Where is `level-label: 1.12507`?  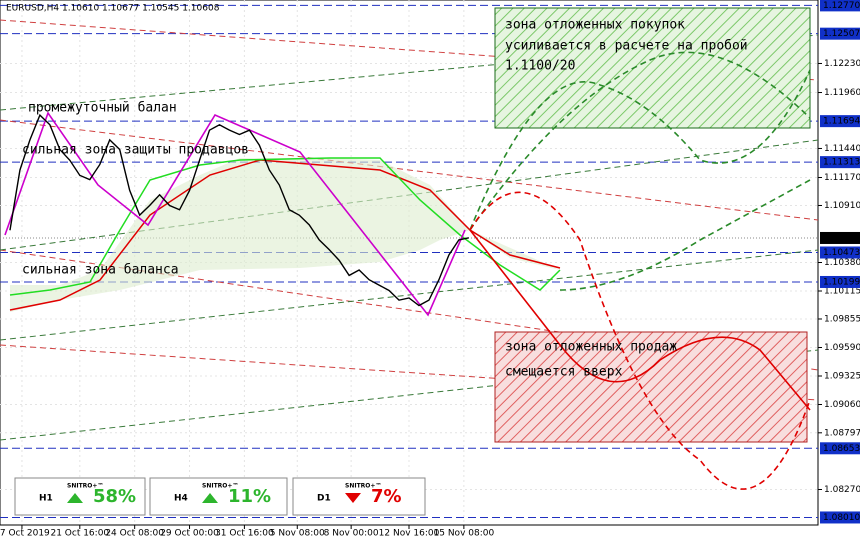
level-label: 1.12507 is located at coordinates (841, 34).